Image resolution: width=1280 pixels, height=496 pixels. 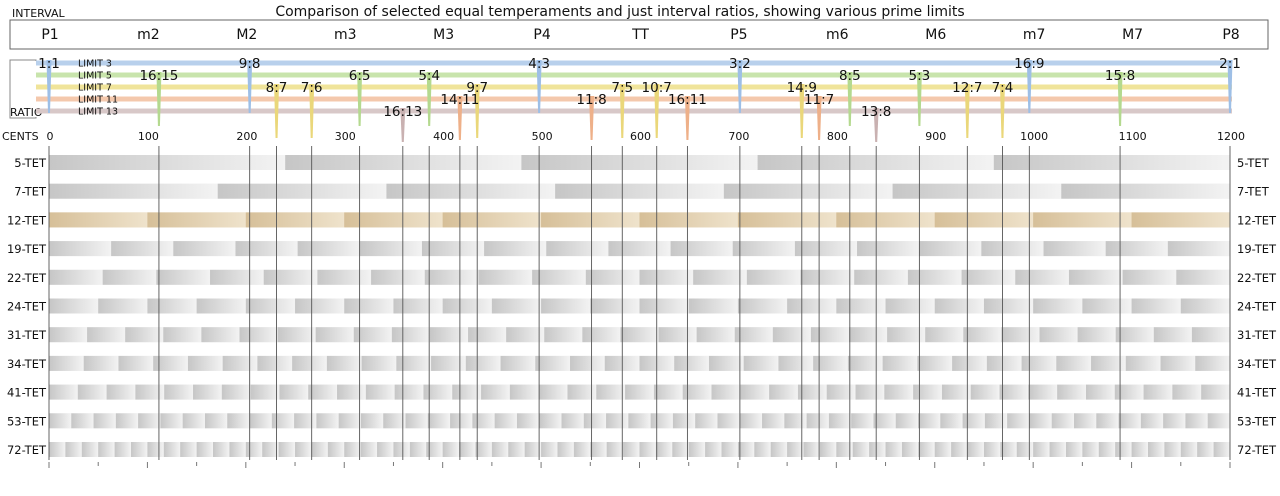 I want to click on tet-label-left-34: 34-TET, so click(x=27, y=364).